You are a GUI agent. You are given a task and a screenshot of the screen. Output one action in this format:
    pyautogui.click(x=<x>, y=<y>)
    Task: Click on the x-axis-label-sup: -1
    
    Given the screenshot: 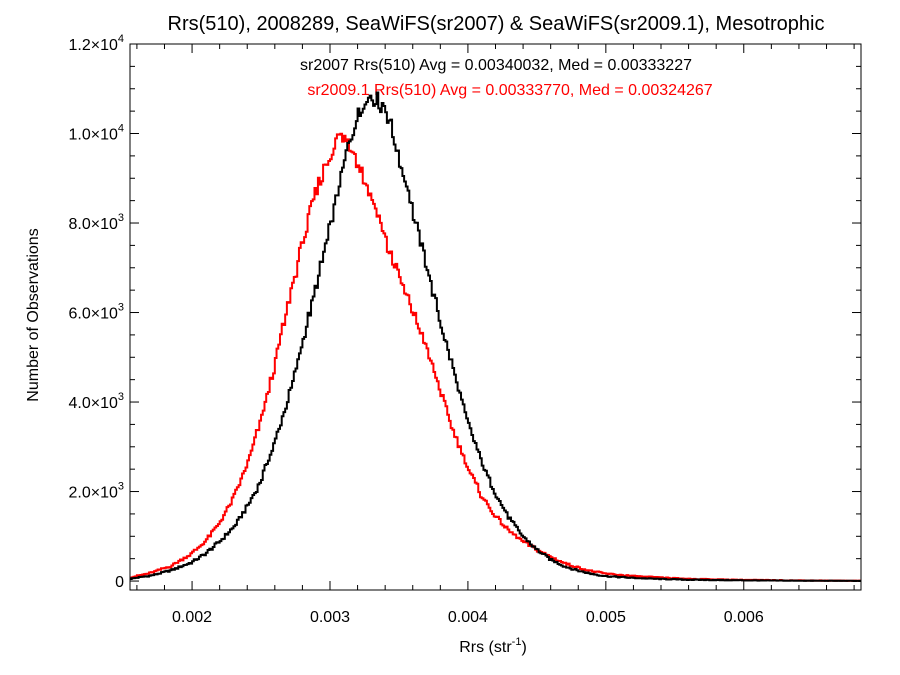 What is the action you would take?
    pyautogui.click(x=517, y=642)
    